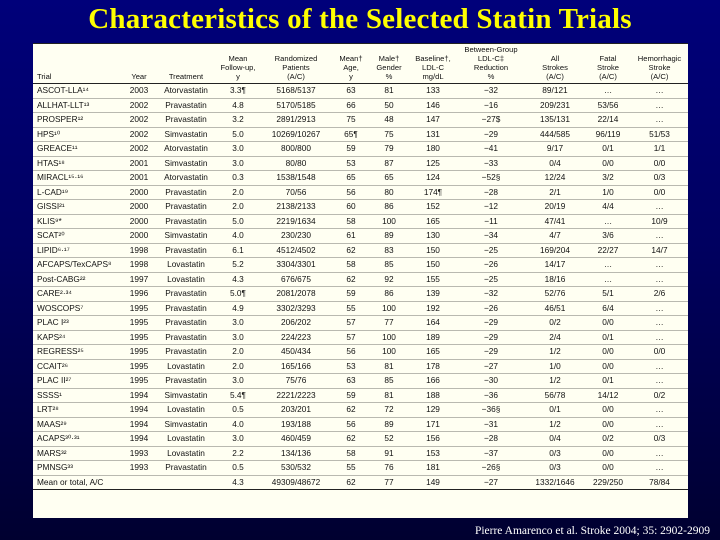  What do you see at coordinates (608, 250) in the screenshot?
I see `table-cell: 22/27` at bounding box center [608, 250].